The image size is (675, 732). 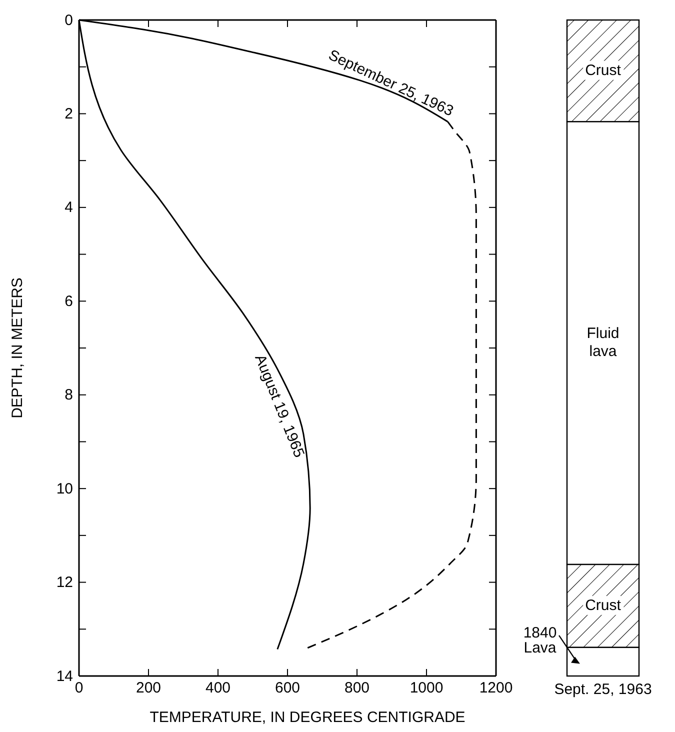 I want to click on y-tick-label: 12, so click(x=64, y=583).